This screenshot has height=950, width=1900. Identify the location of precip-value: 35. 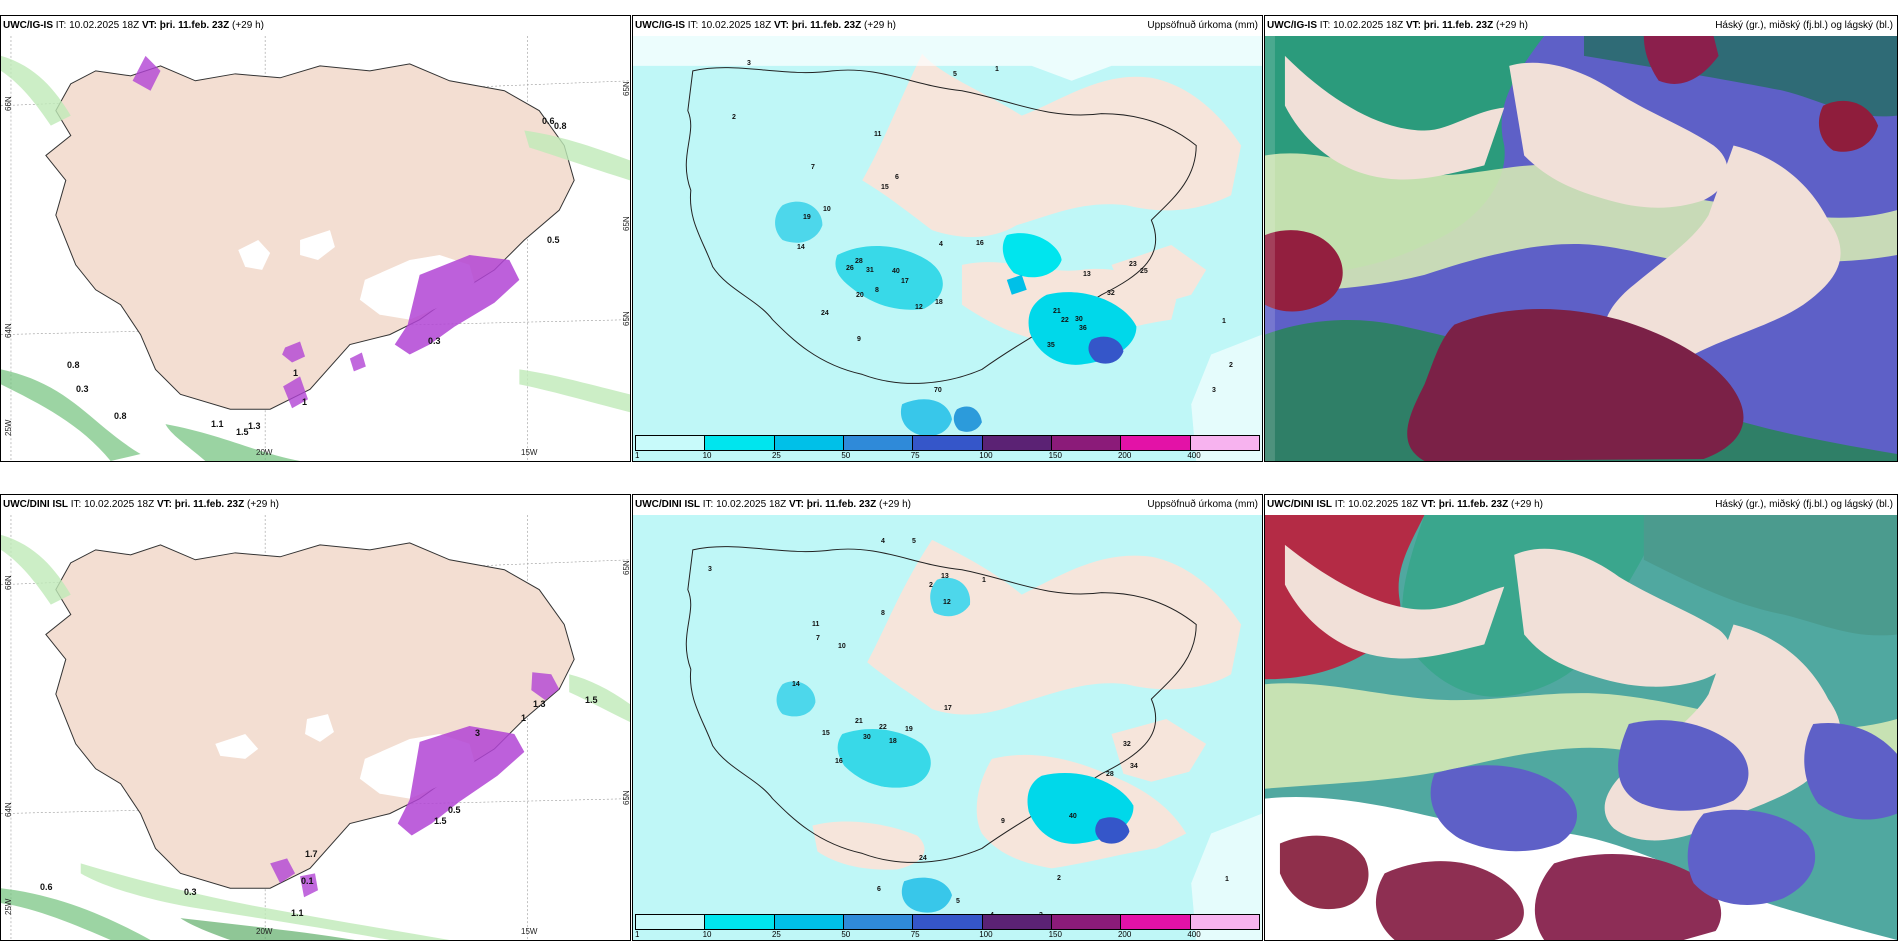
(1051, 345).